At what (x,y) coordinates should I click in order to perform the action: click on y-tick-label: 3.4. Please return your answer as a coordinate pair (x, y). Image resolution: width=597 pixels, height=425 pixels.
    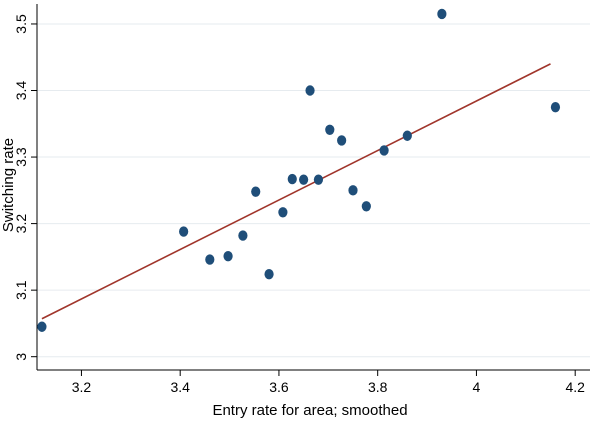
    Looking at the image, I should click on (21, 91).